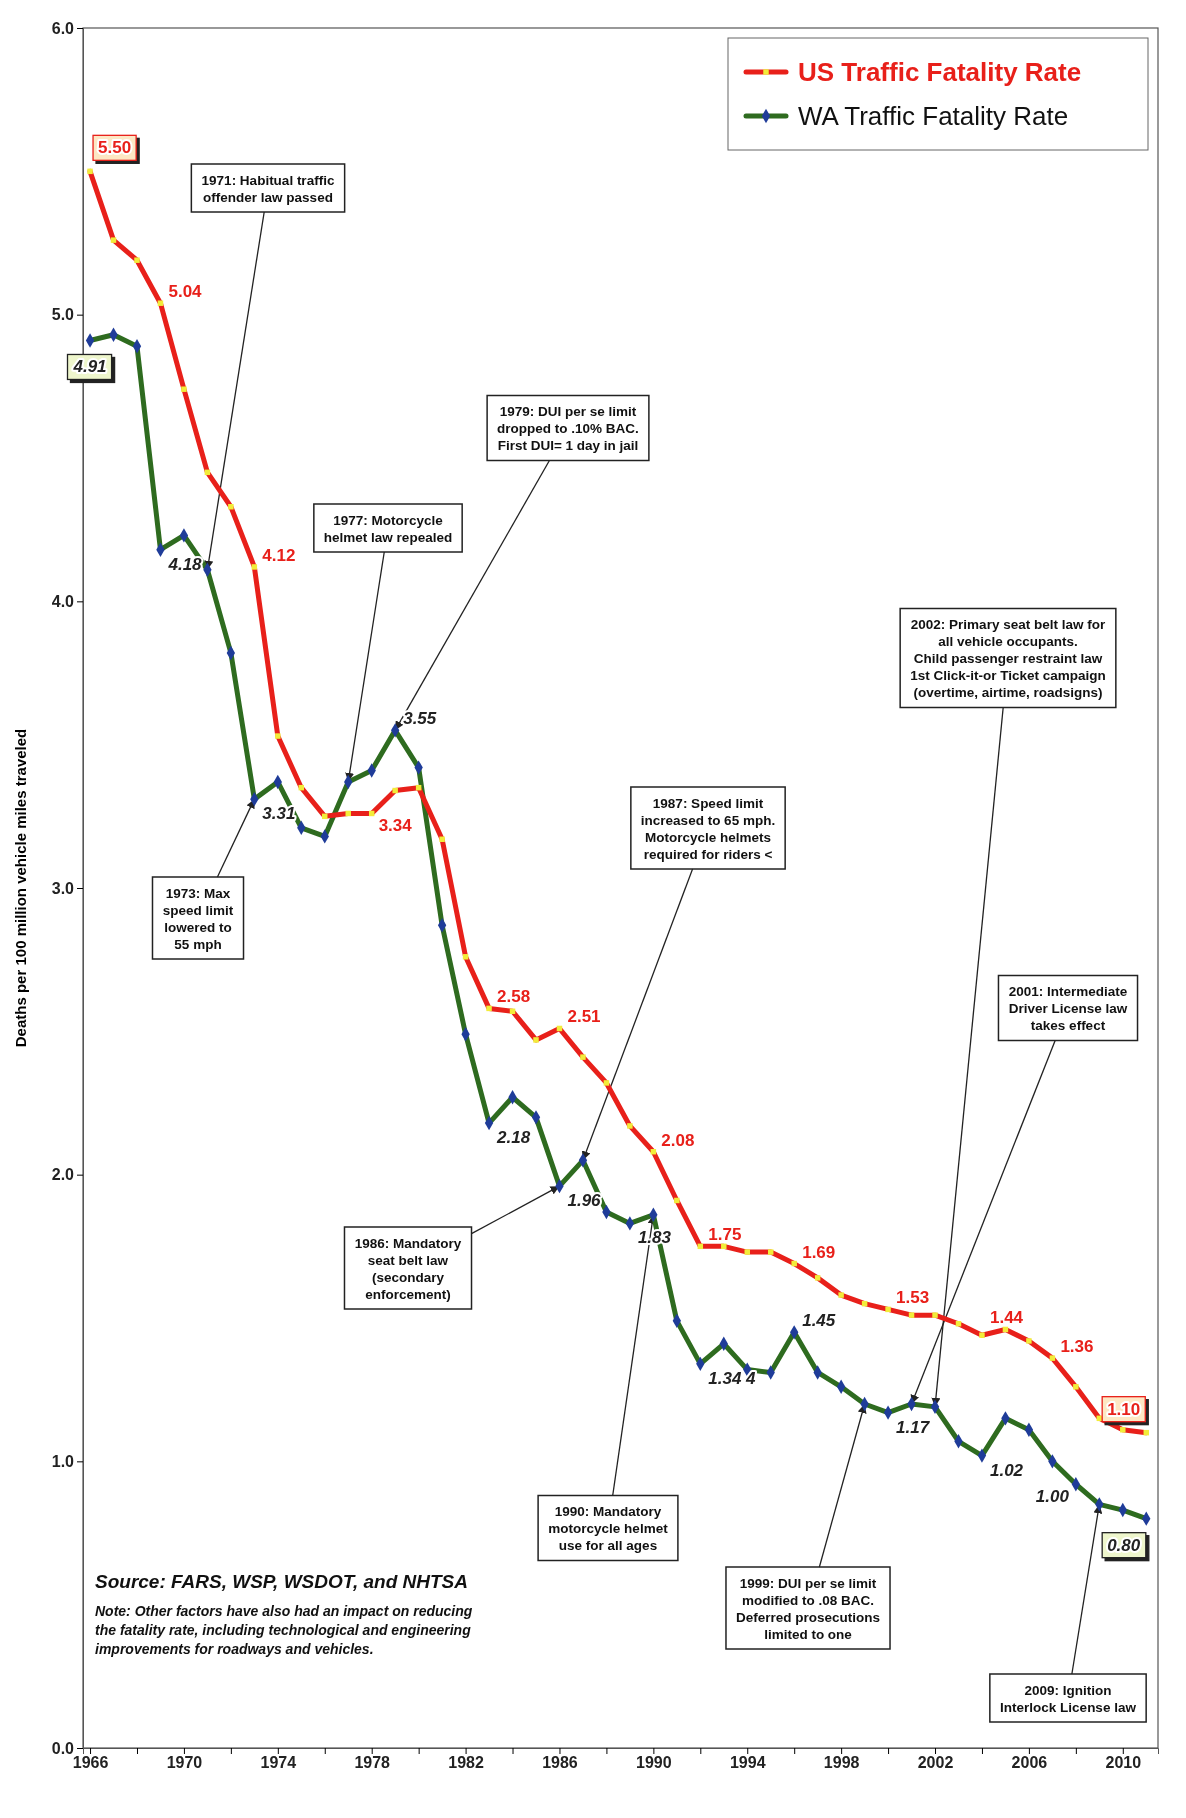  Describe the element at coordinates (654, 1763) in the screenshot. I see `x-tick-label: 1990` at that location.